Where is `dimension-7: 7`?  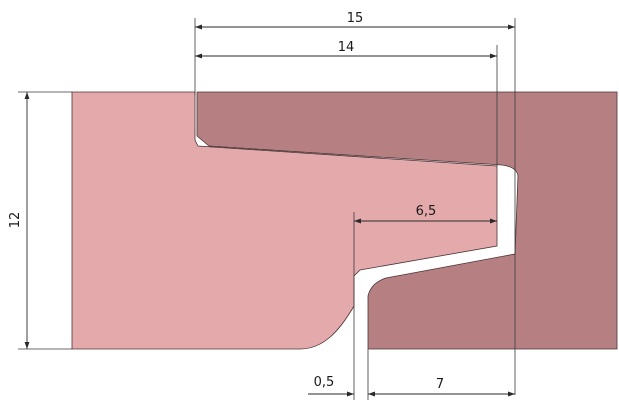 dimension-7: 7 is located at coordinates (441, 387).